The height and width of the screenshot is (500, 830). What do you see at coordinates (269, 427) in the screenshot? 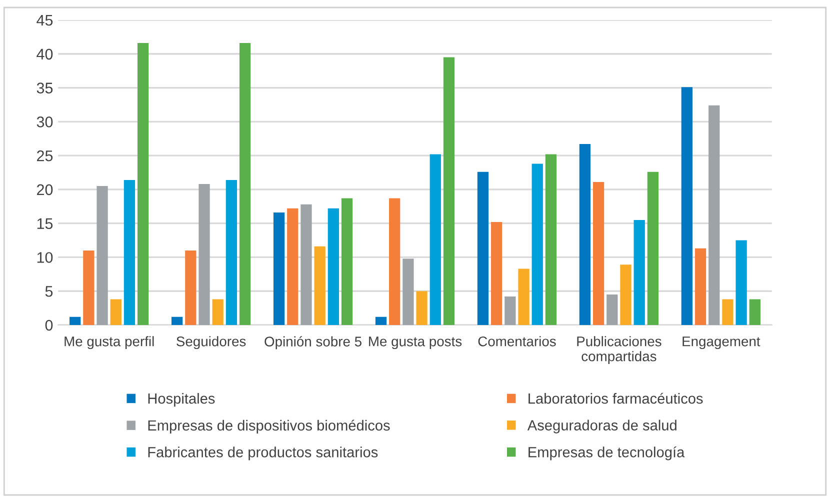
I see `legend-label: Empresas de dispositivos biomédicos` at bounding box center [269, 427].